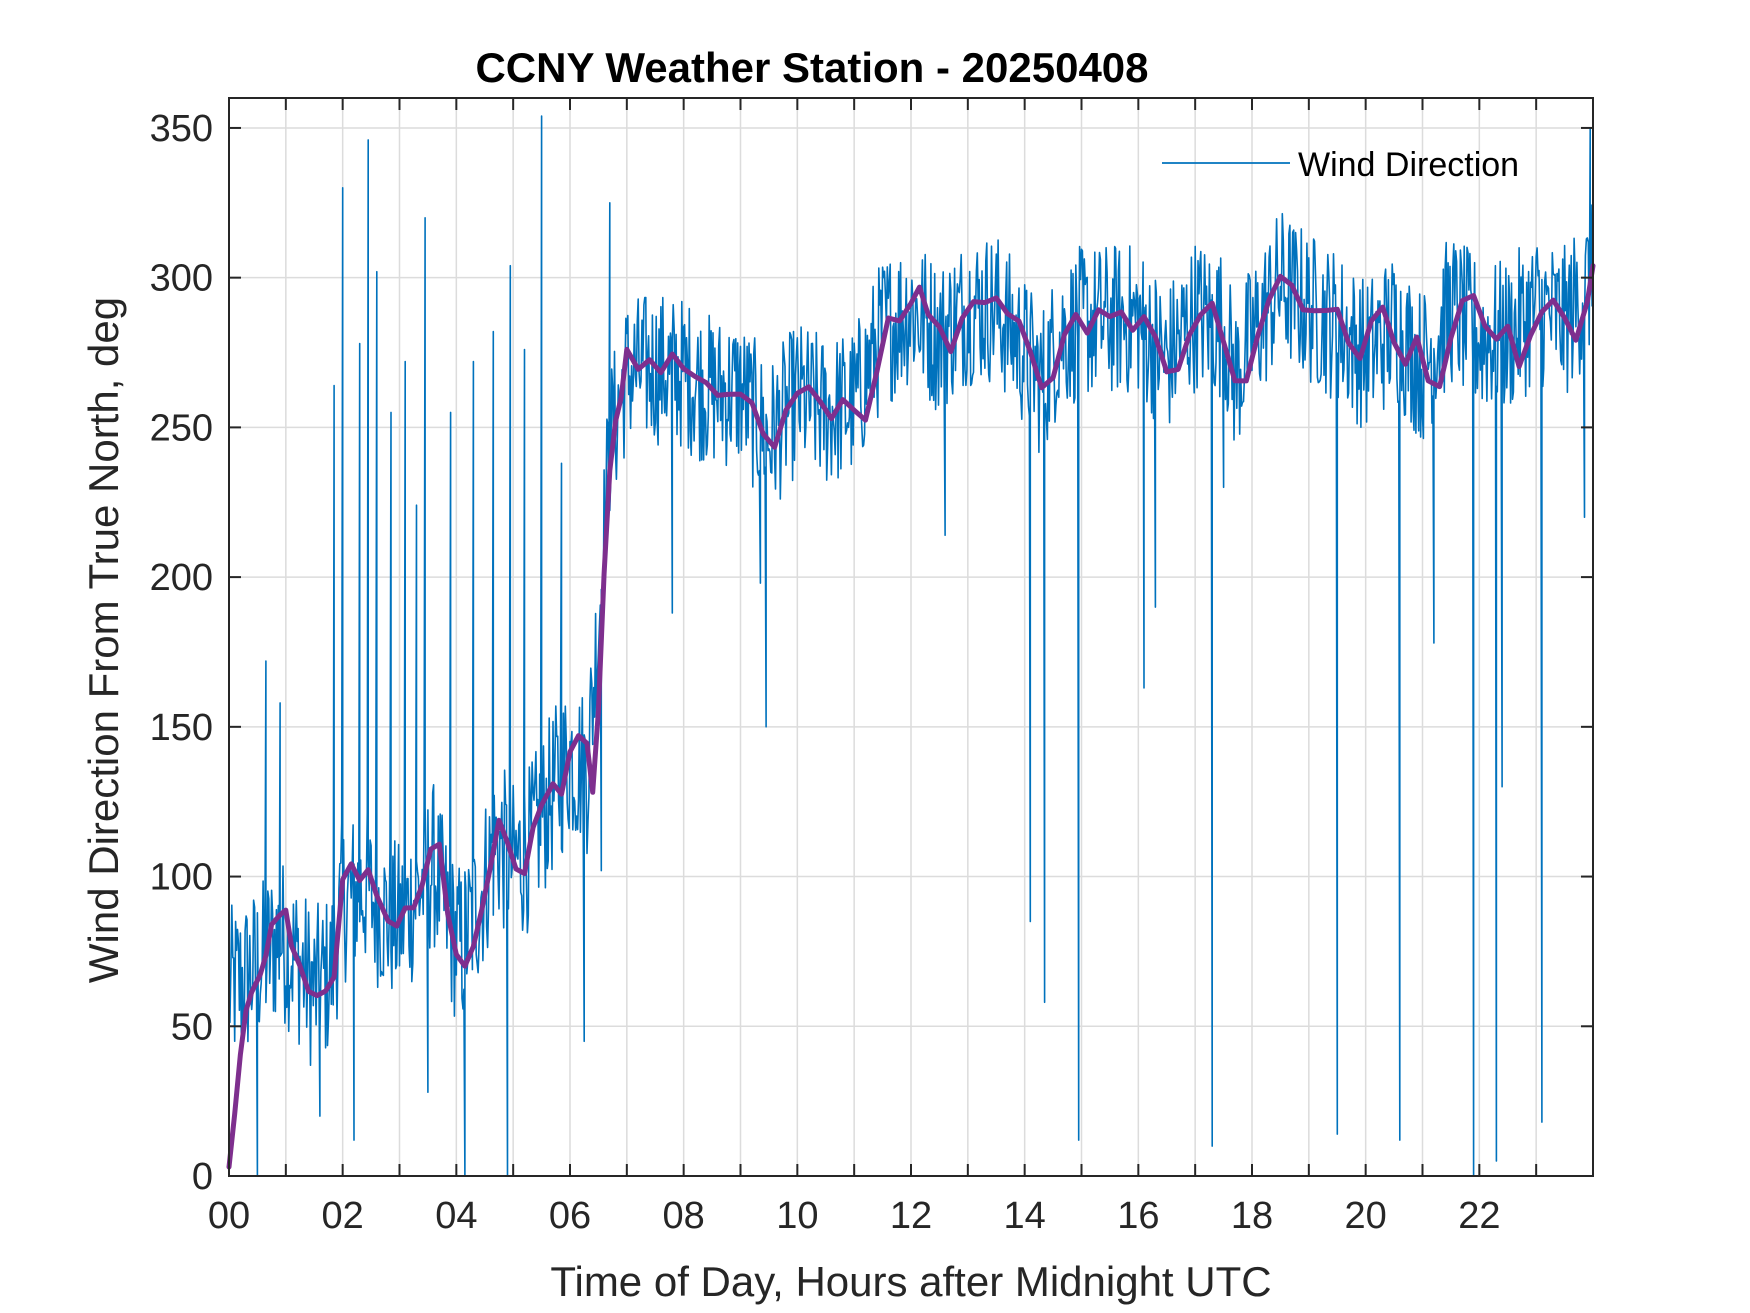  What do you see at coordinates (181, 129) in the screenshot?
I see `y-tick-label: 350` at bounding box center [181, 129].